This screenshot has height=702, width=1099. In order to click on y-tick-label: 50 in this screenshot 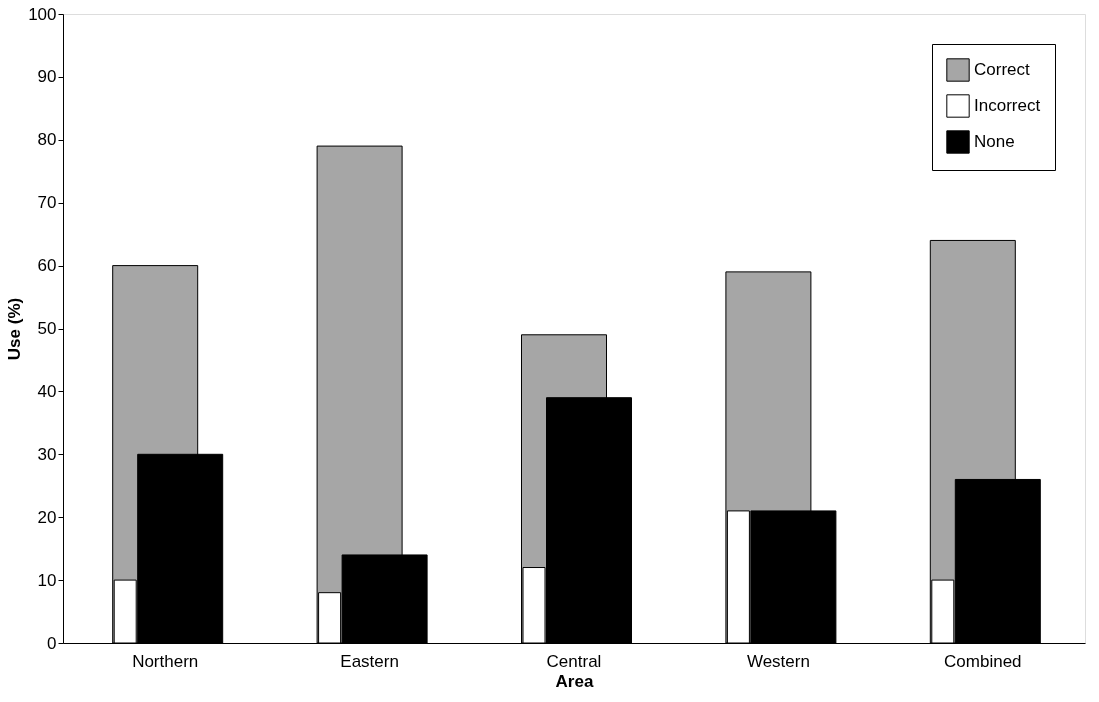, I will do `click(47, 328)`.